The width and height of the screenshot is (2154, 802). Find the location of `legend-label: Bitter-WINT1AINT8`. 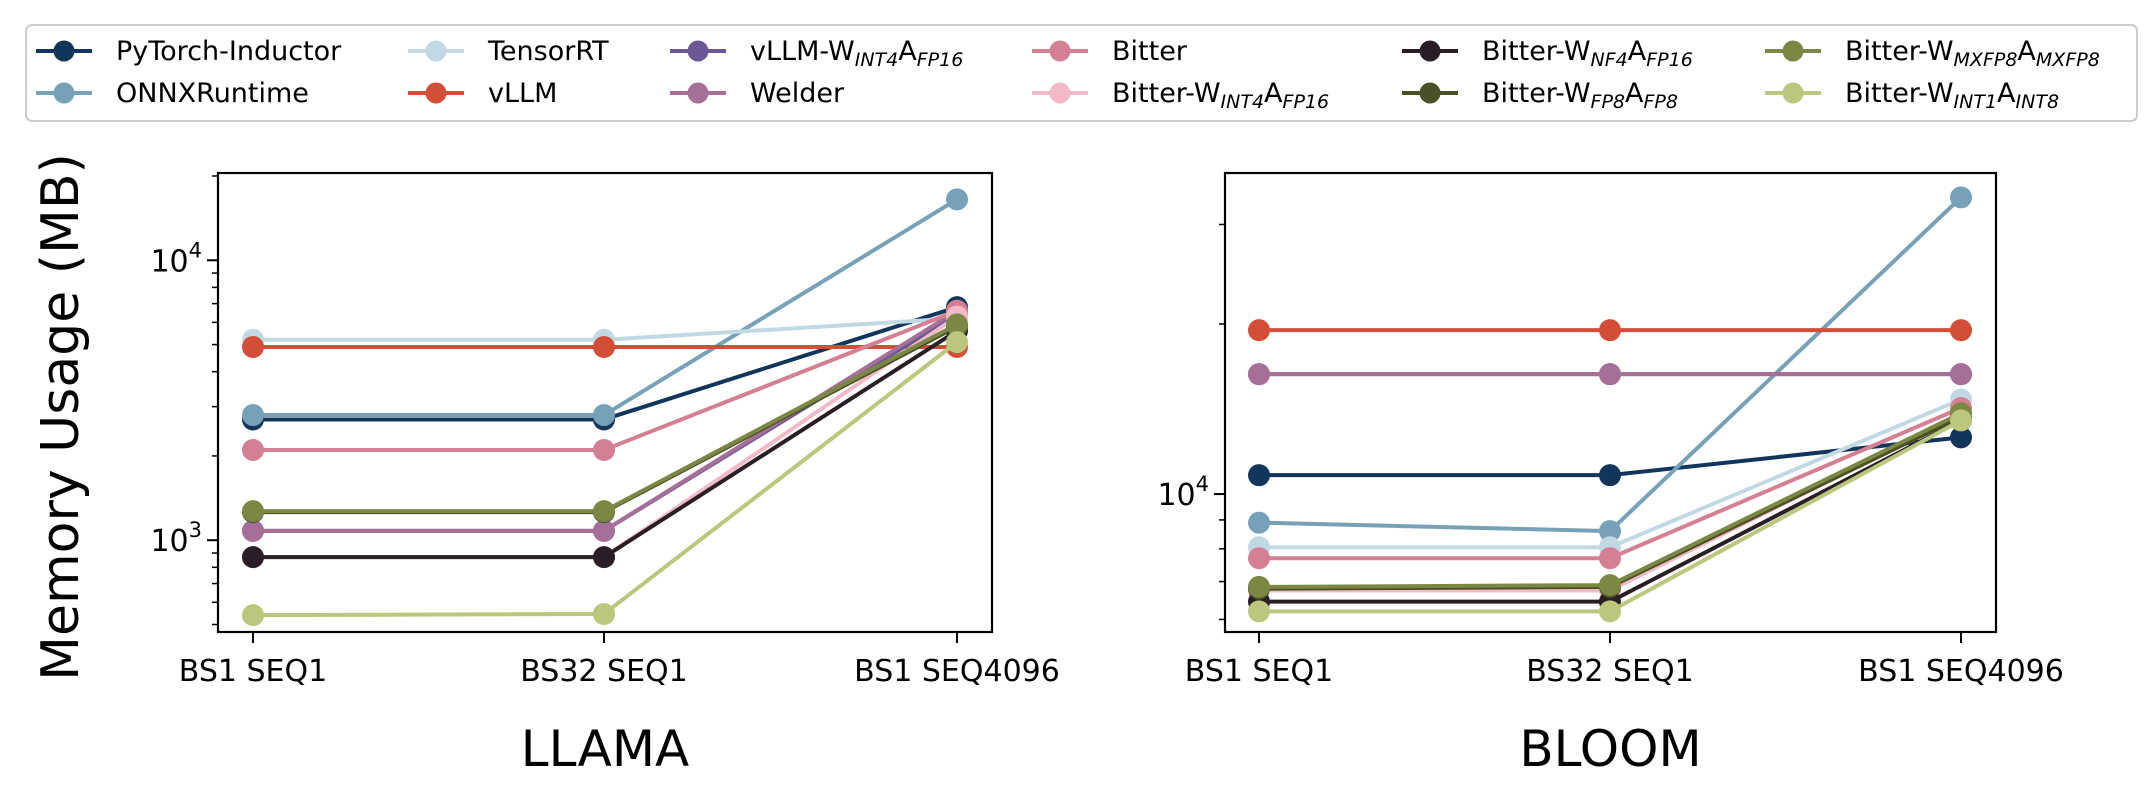

legend-label: Bitter-WINT1AINT8 is located at coordinates (1952, 95).